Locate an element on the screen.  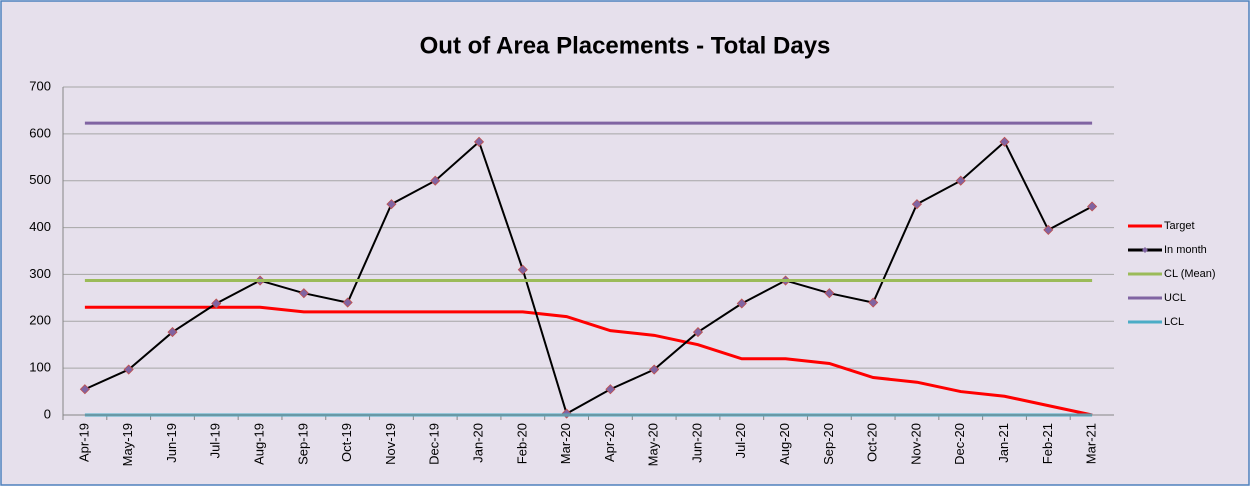
legend-label: CL (Mean) is located at coordinates (1190, 274).